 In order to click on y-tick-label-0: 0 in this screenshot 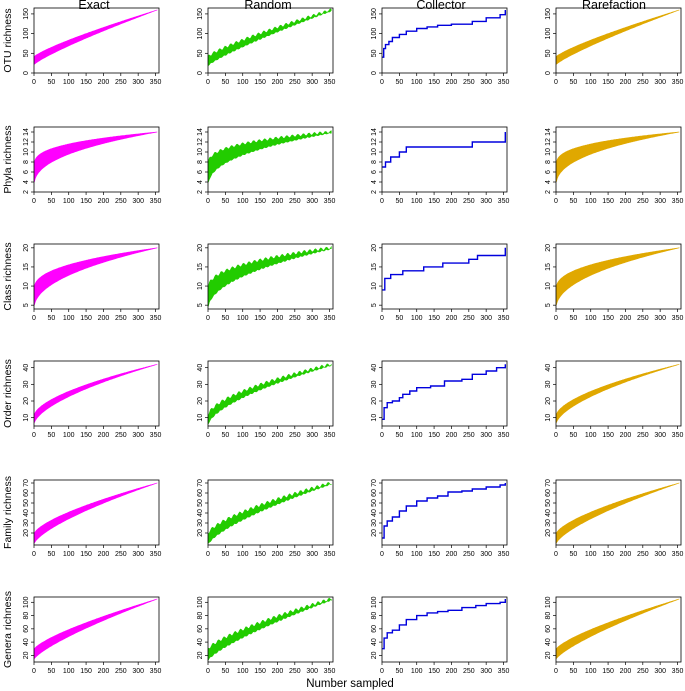, I will do `click(374, 73)`.